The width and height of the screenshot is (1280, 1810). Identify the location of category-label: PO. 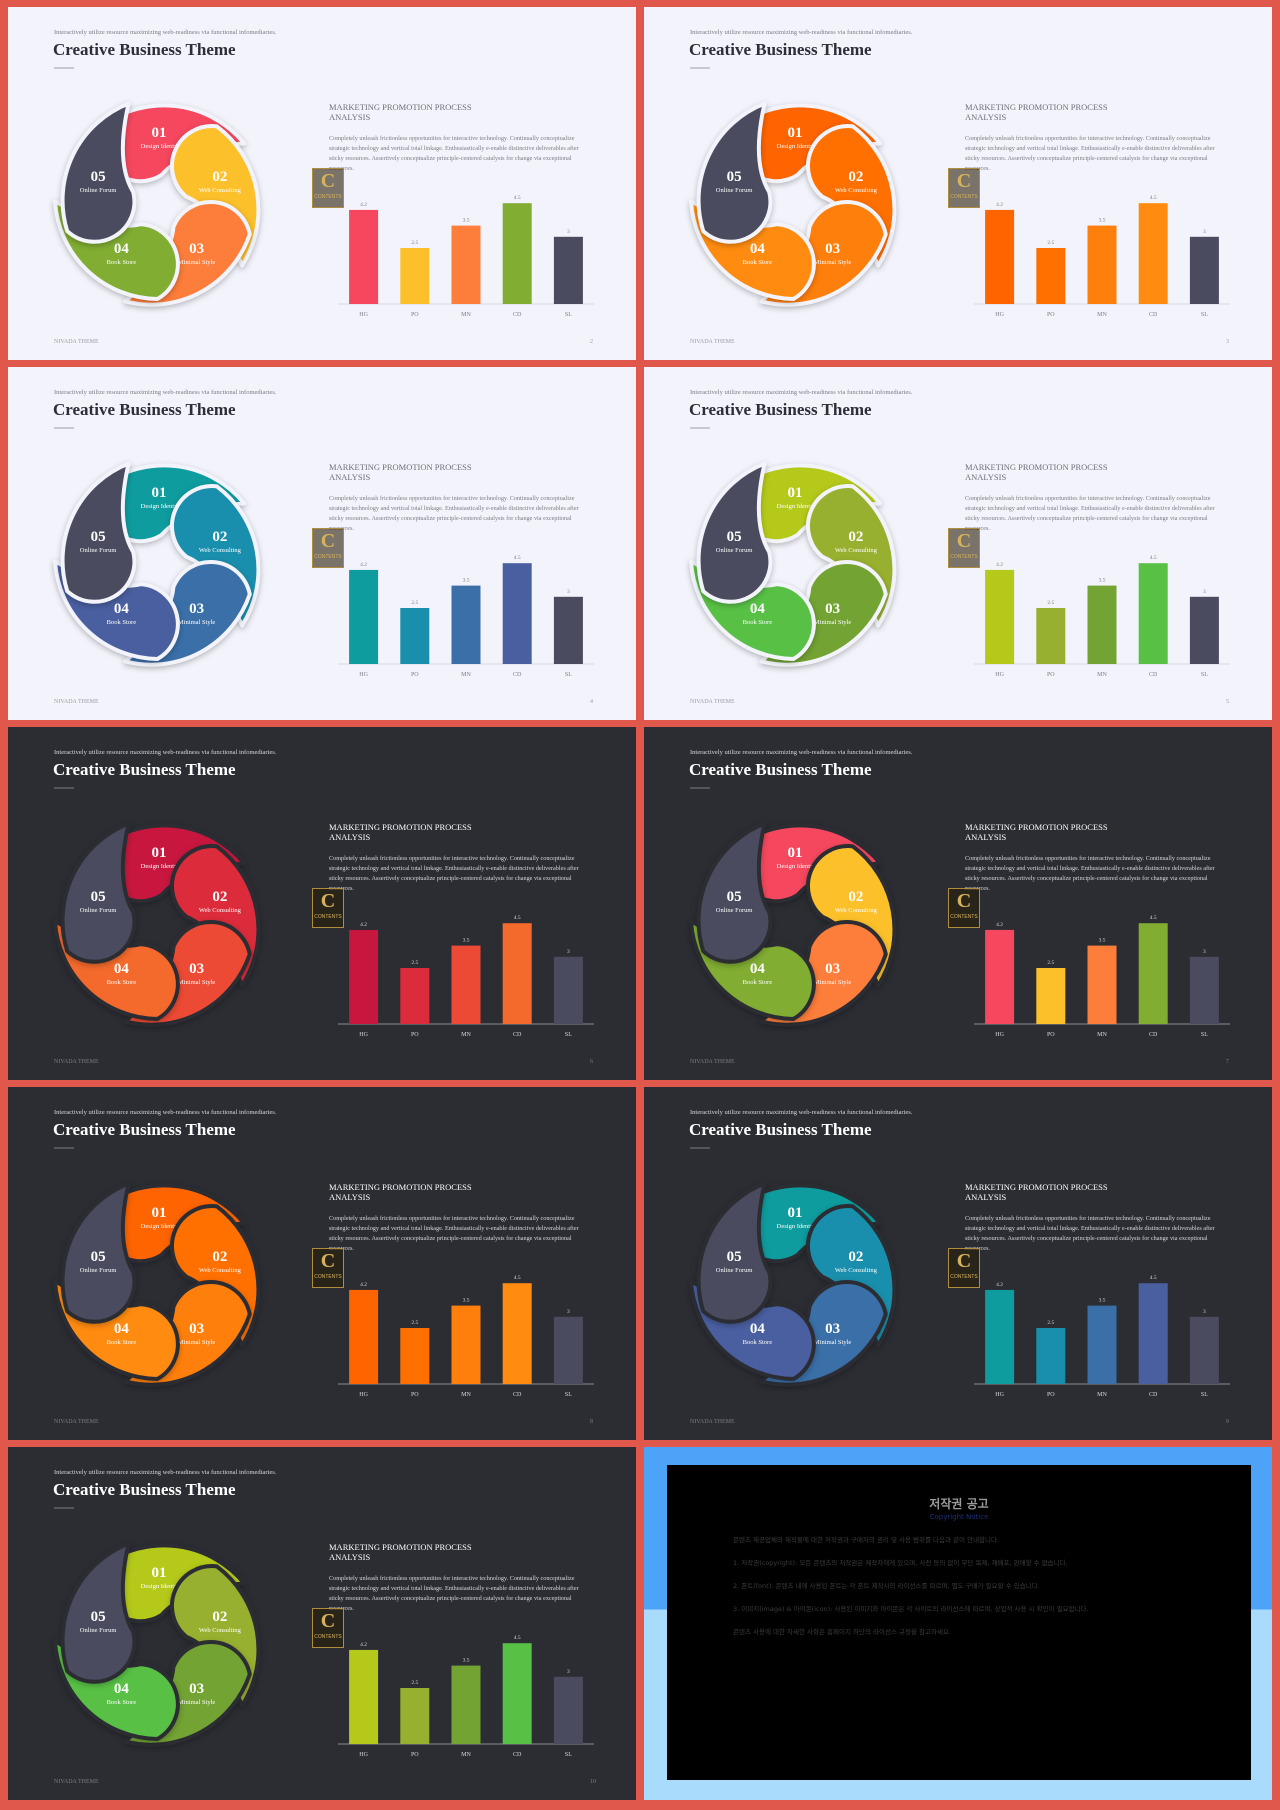
(1051, 675).